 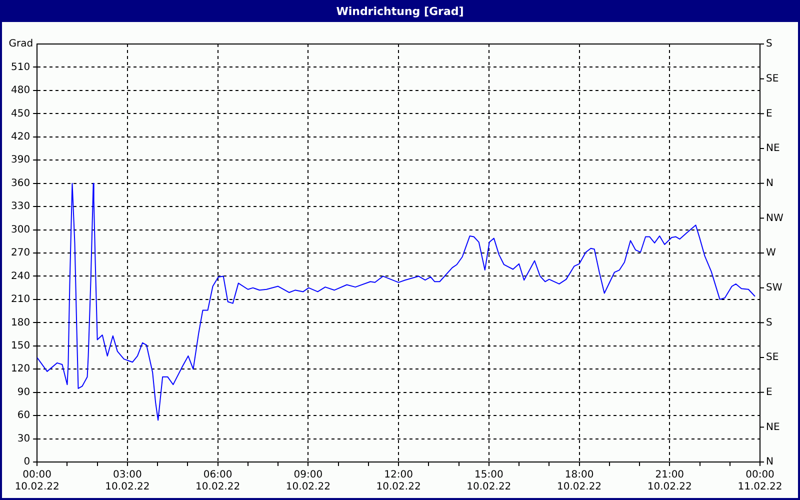 I want to click on y-tick-label: 420, so click(x=20, y=136).